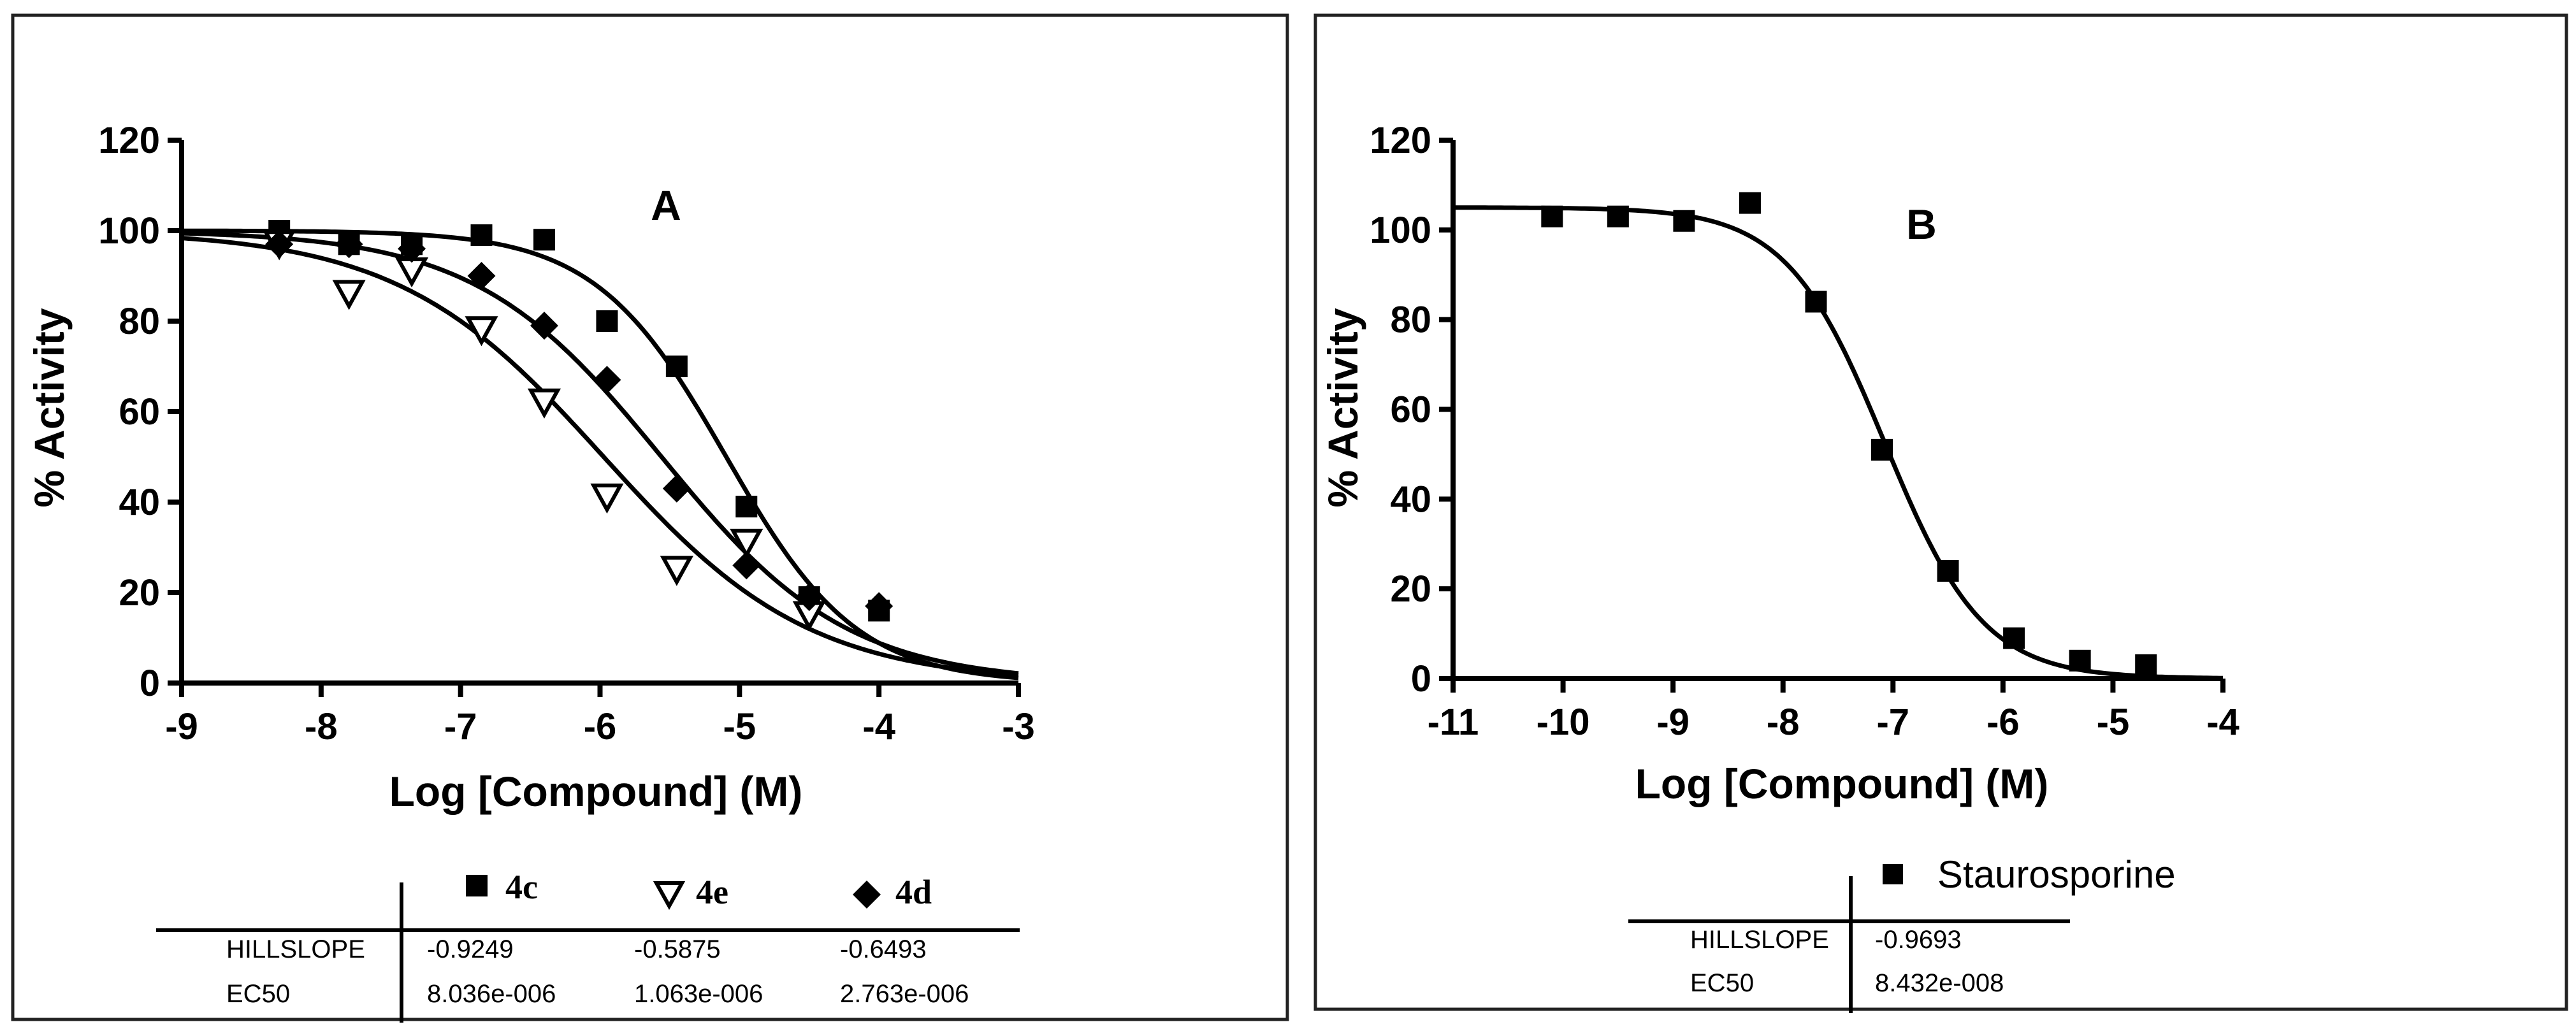 This screenshot has width=2576, height=1029. I want to click on panel-a-fit-curve-4e, so click(600, 456).